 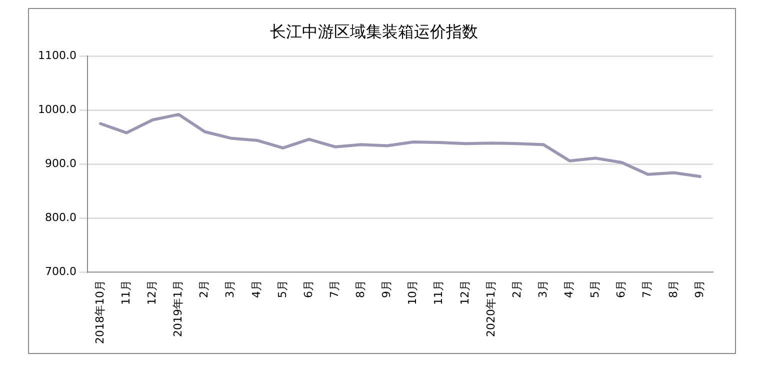 I want to click on x-tick-label: 2018年10月, so click(x=99, y=312).